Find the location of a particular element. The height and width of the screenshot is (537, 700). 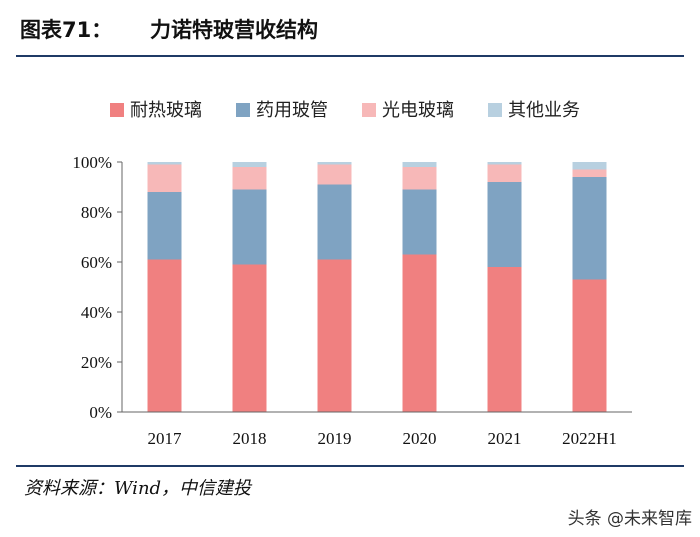

x-tick-label: 2022H1 is located at coordinates (589, 438).